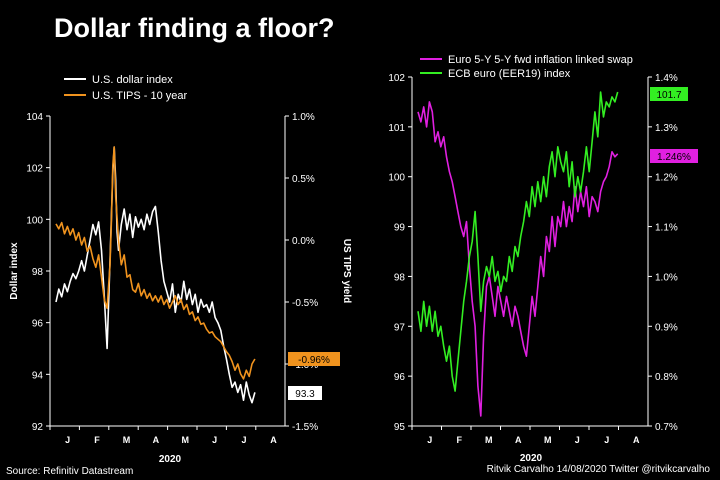  Describe the element at coordinates (14, 271) in the screenshot. I see `left-chart-left-axis-label: Dollar index` at that location.